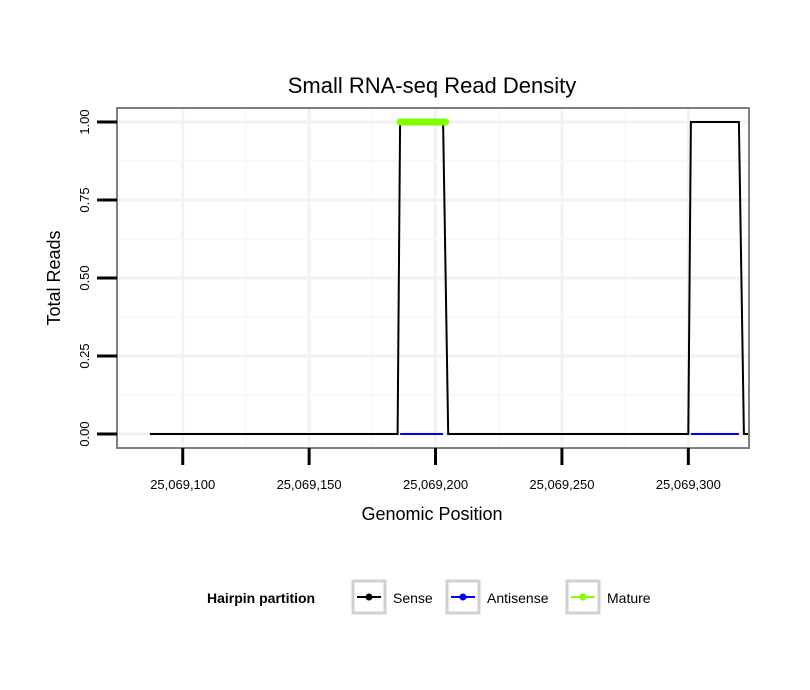 Image resolution: width=810 pixels, height=690 pixels. What do you see at coordinates (413, 598) in the screenshot?
I see `legend-label-sense: Sense` at bounding box center [413, 598].